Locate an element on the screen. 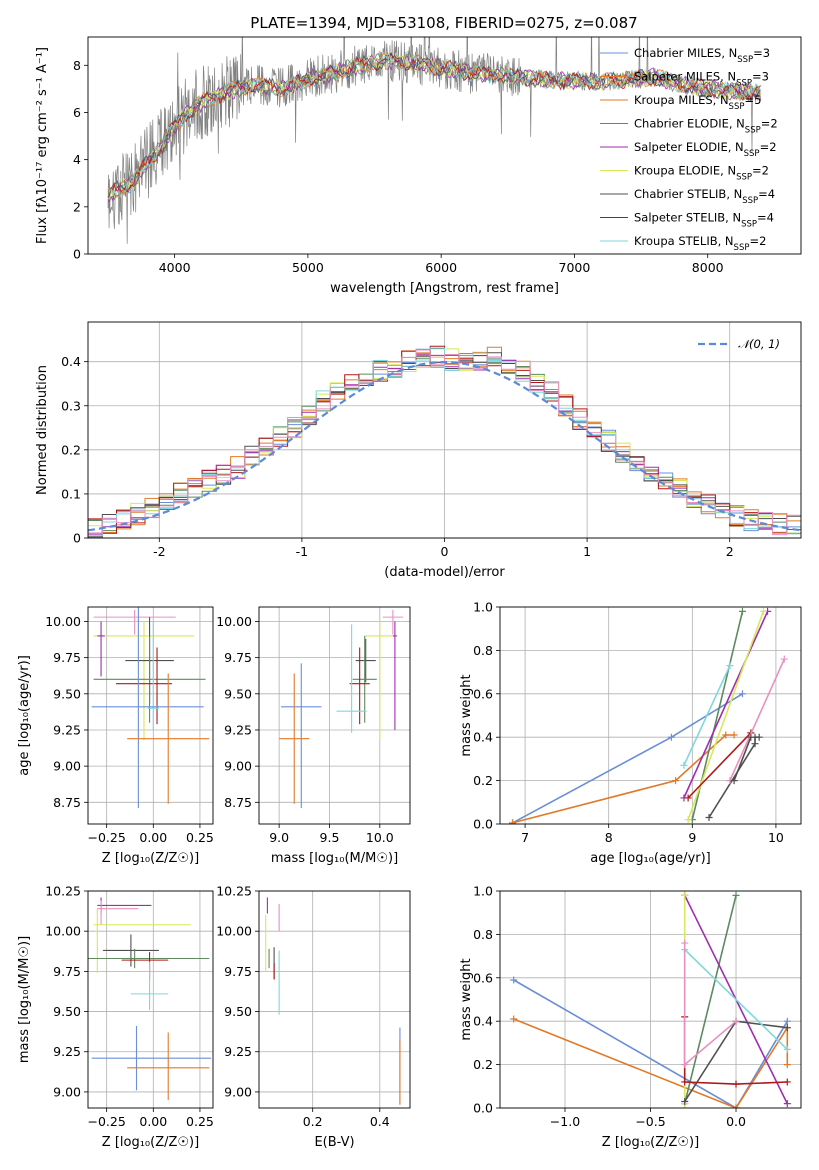 This screenshot has width=819, height=1170. y-tick-label: 4 is located at coordinates (77, 159).